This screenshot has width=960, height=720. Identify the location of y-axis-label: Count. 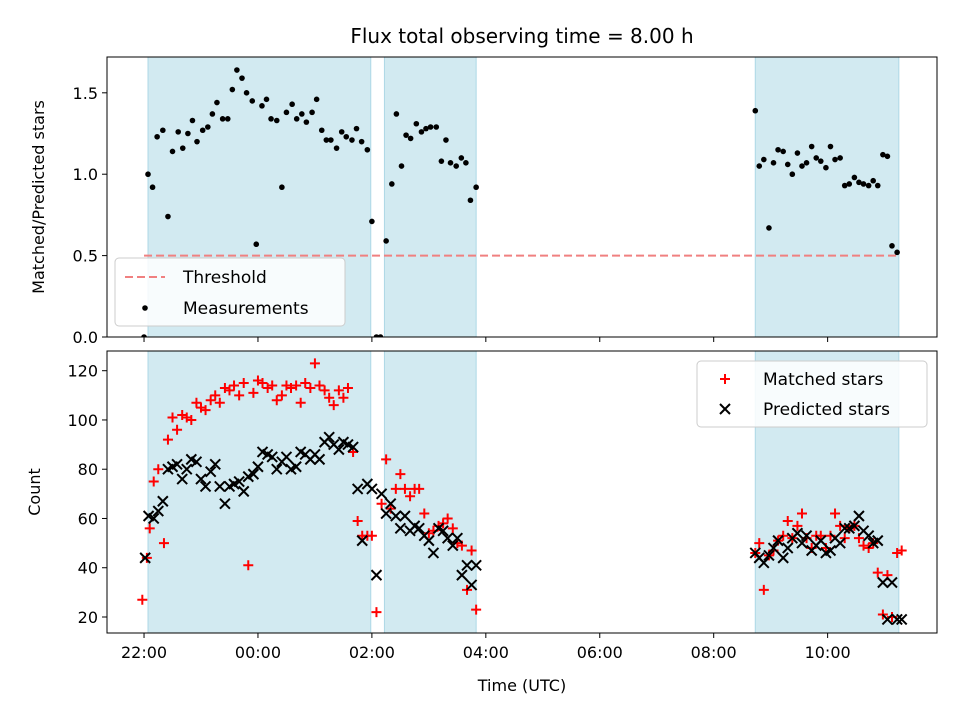
(34, 492).